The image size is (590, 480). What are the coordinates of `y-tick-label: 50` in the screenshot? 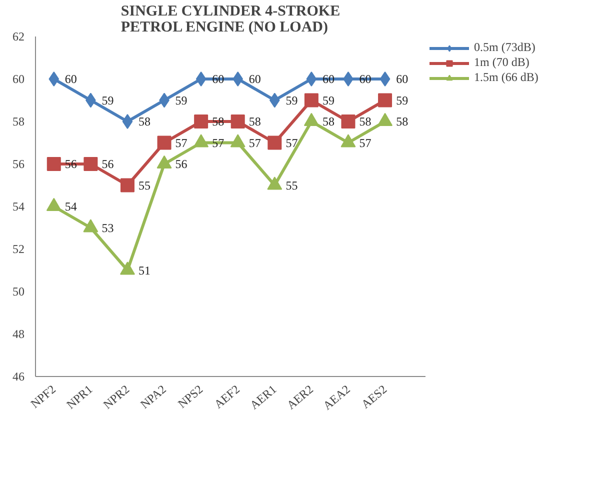 It's located at (18, 291).